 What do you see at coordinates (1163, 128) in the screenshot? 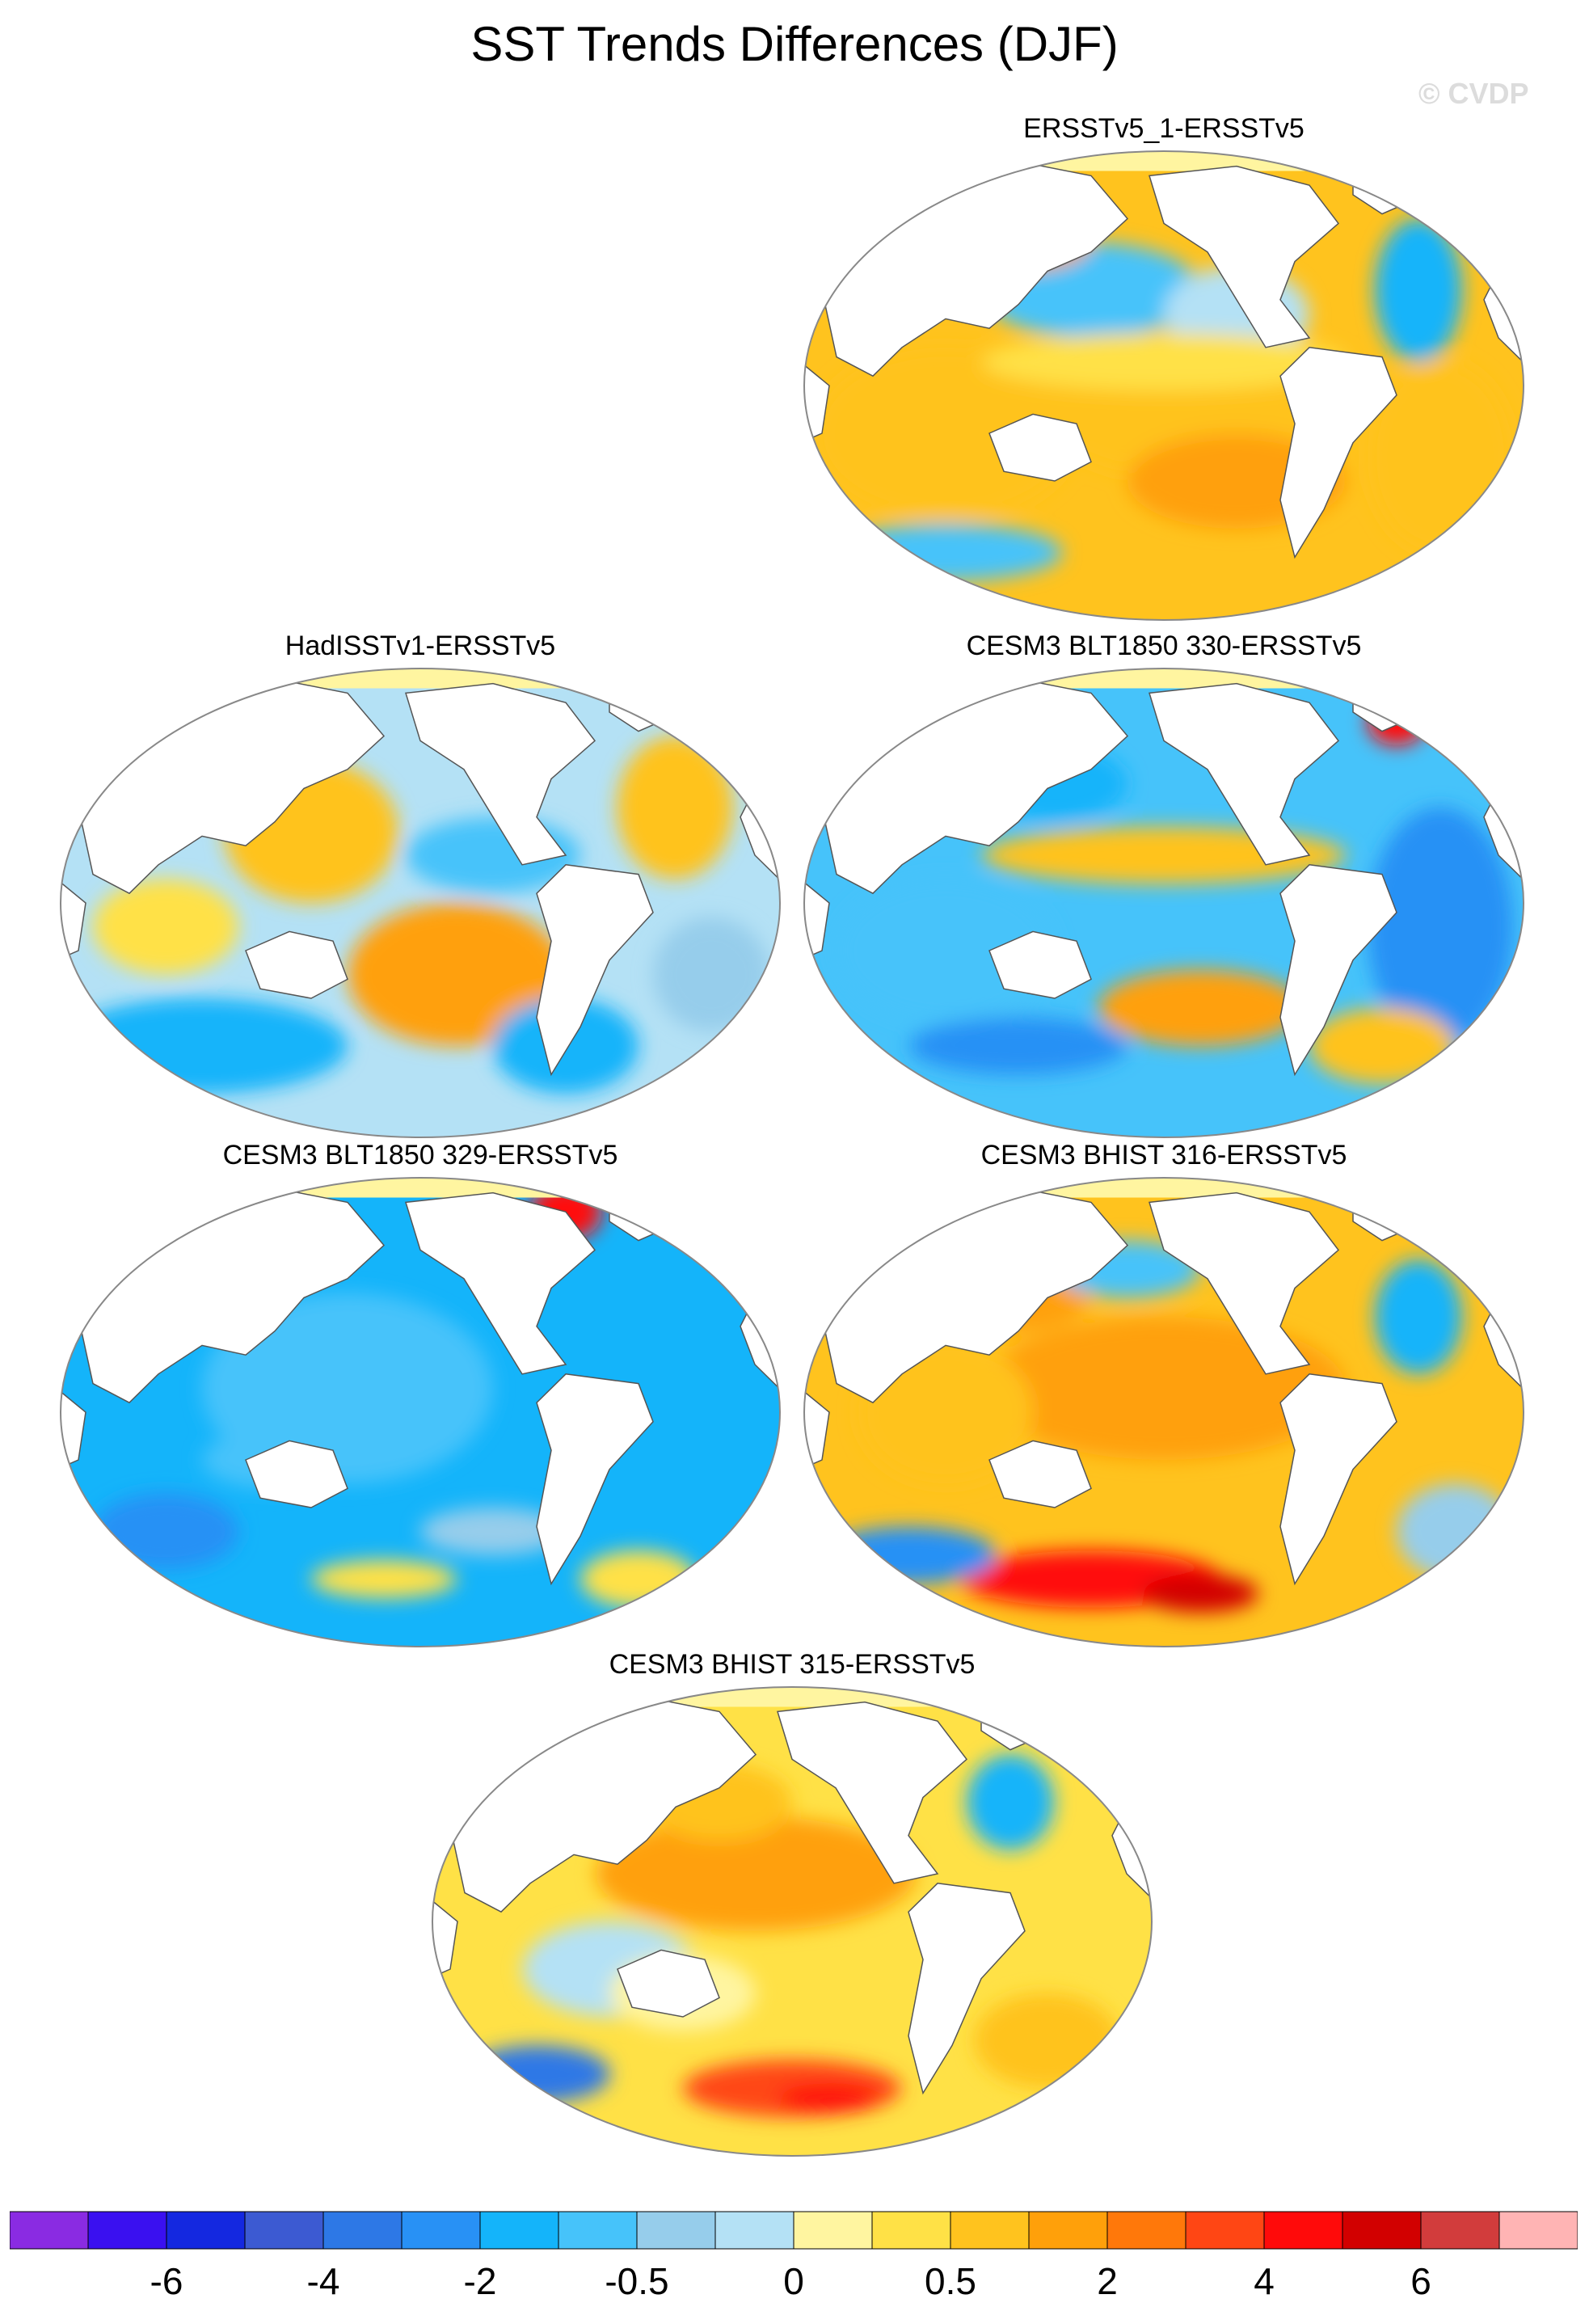
I see `panel-title: ERSSTv5_1-ERSSTv5` at bounding box center [1163, 128].